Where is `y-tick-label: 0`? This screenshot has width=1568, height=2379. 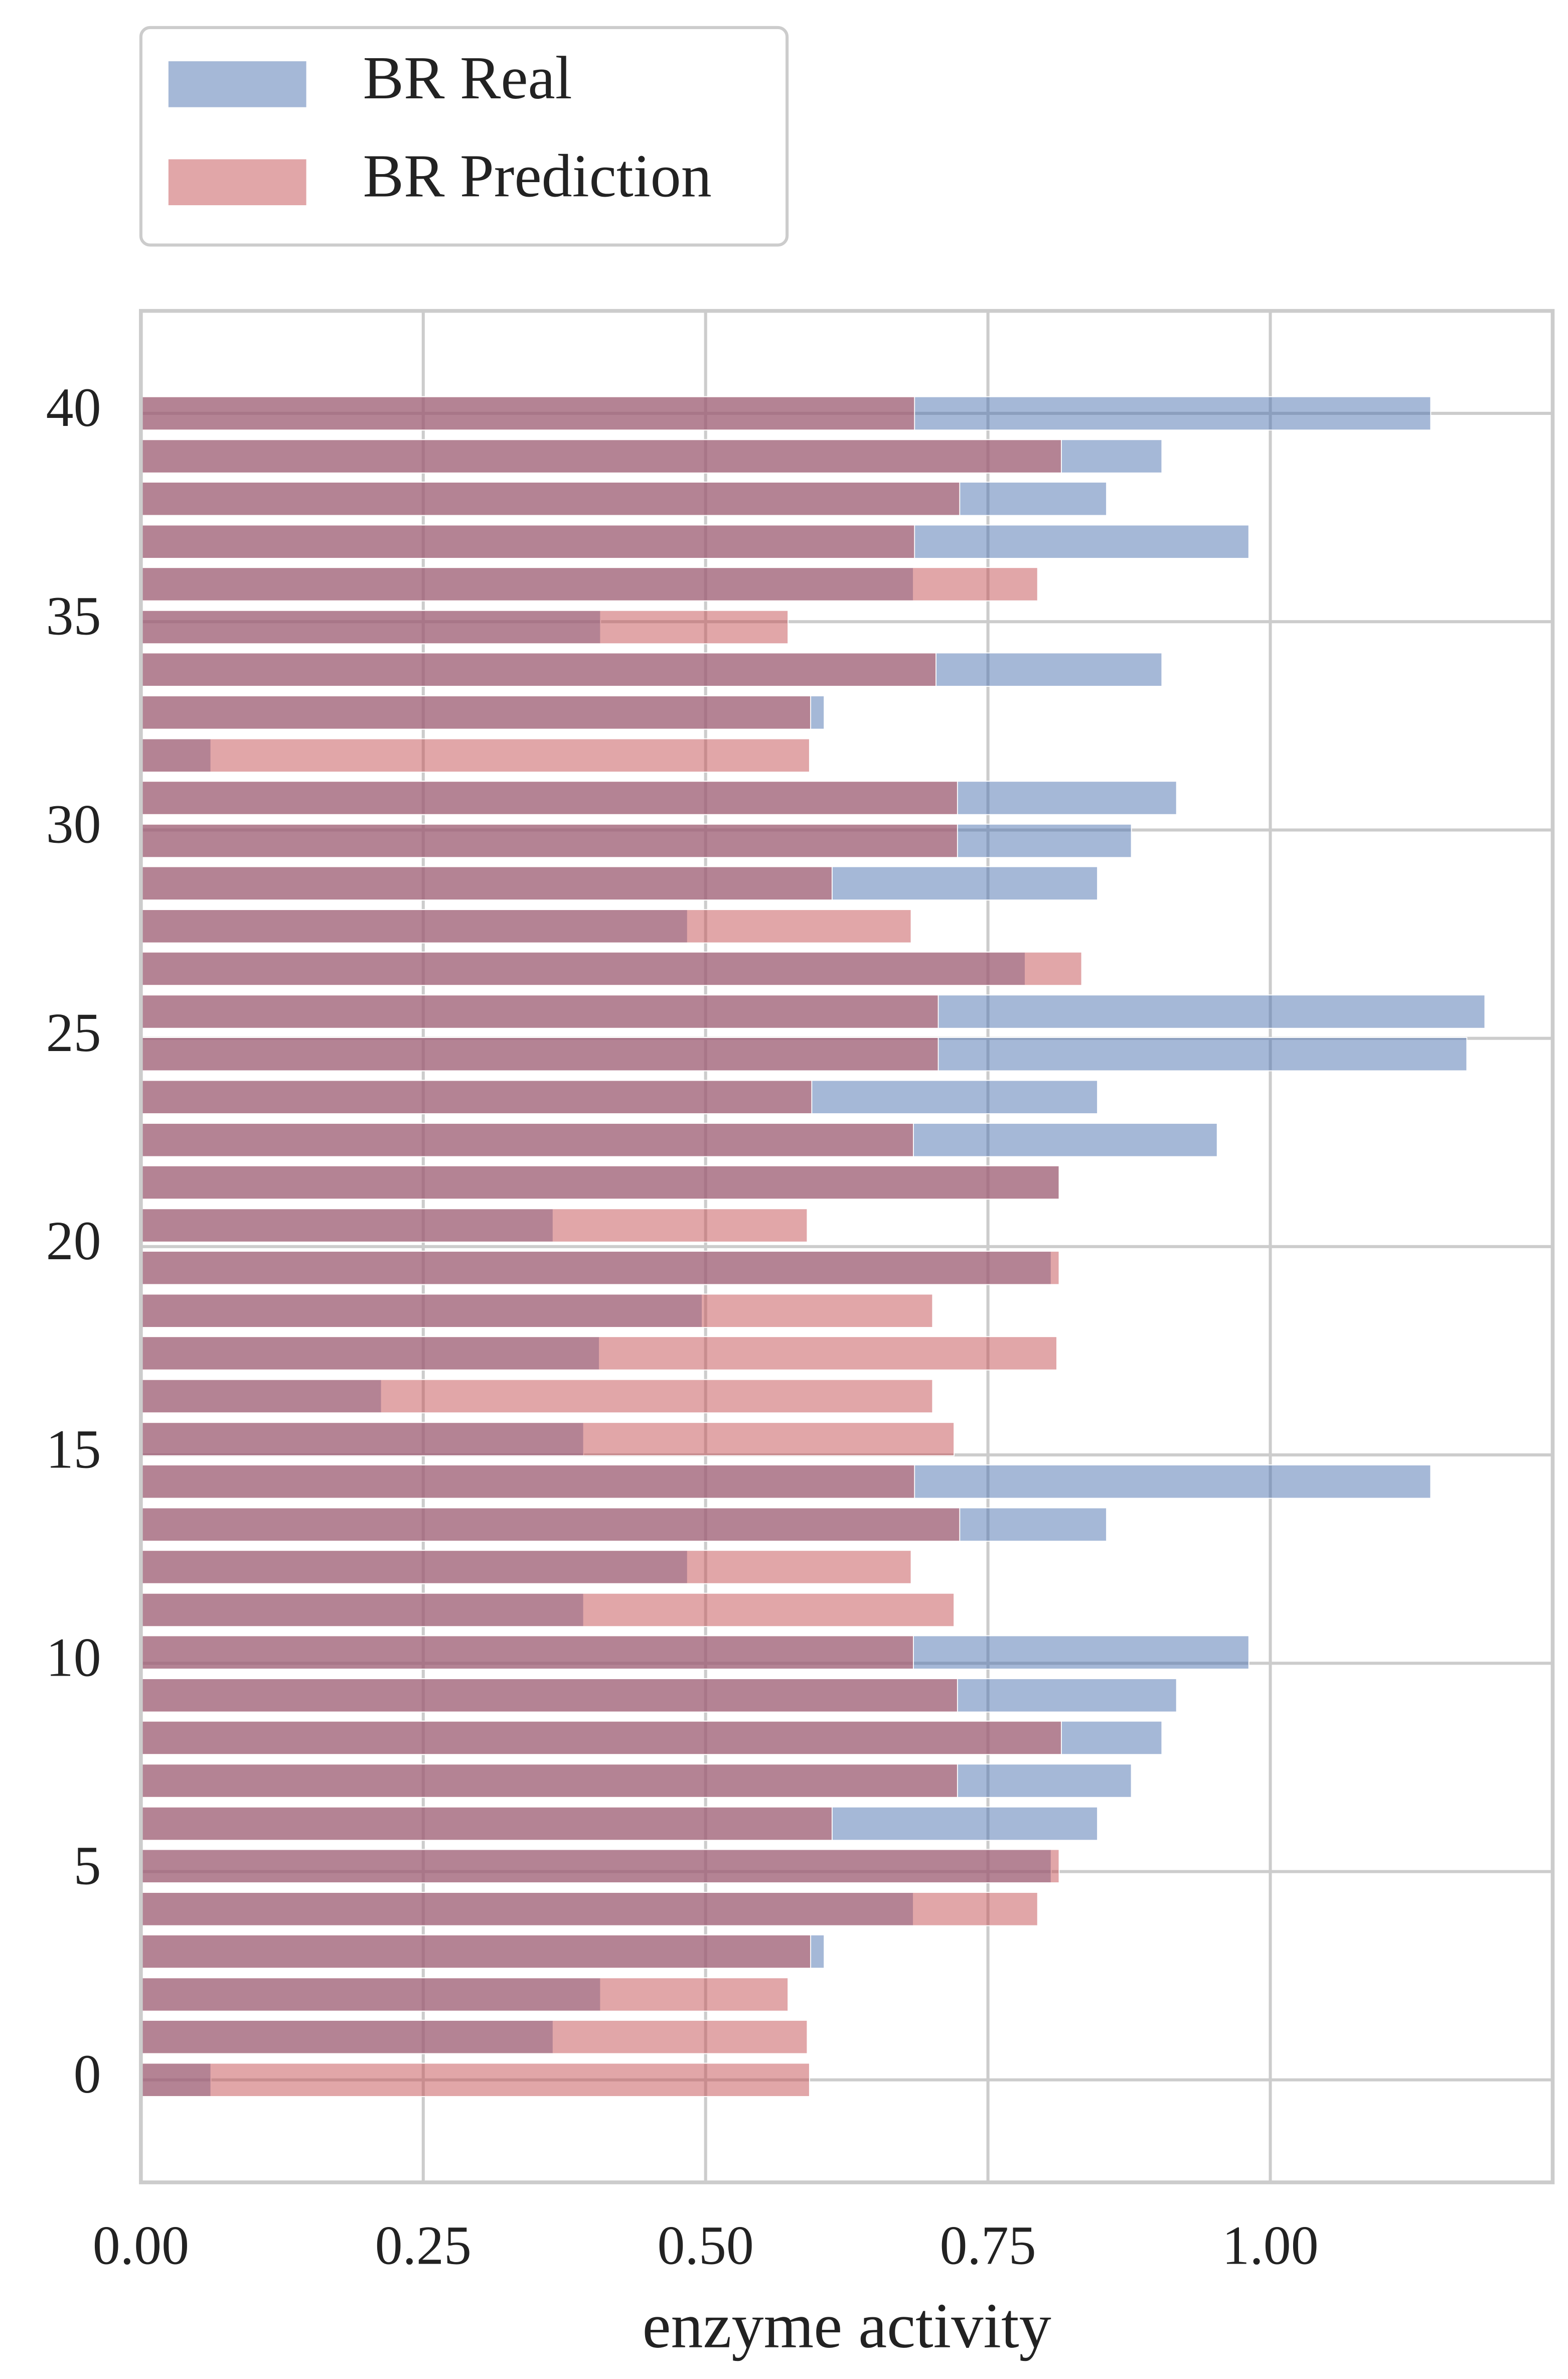
y-tick-label: 0 is located at coordinates (87, 2074).